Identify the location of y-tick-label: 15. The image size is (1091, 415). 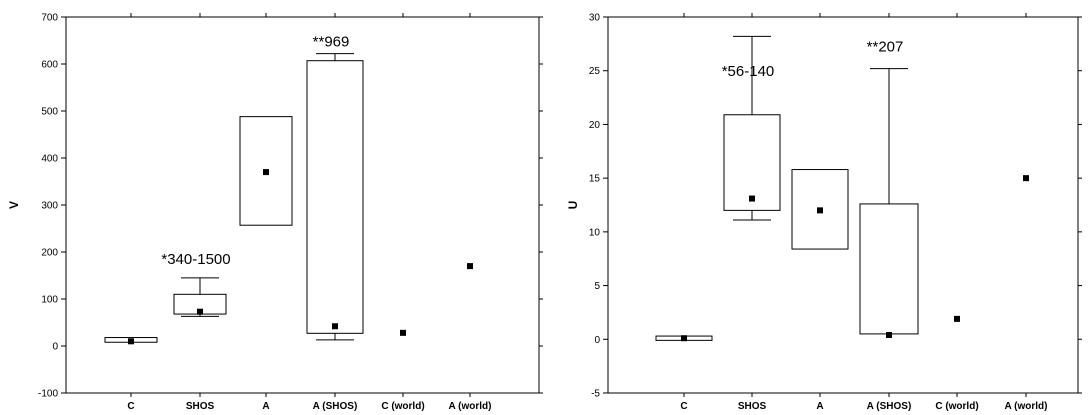
(595, 179).